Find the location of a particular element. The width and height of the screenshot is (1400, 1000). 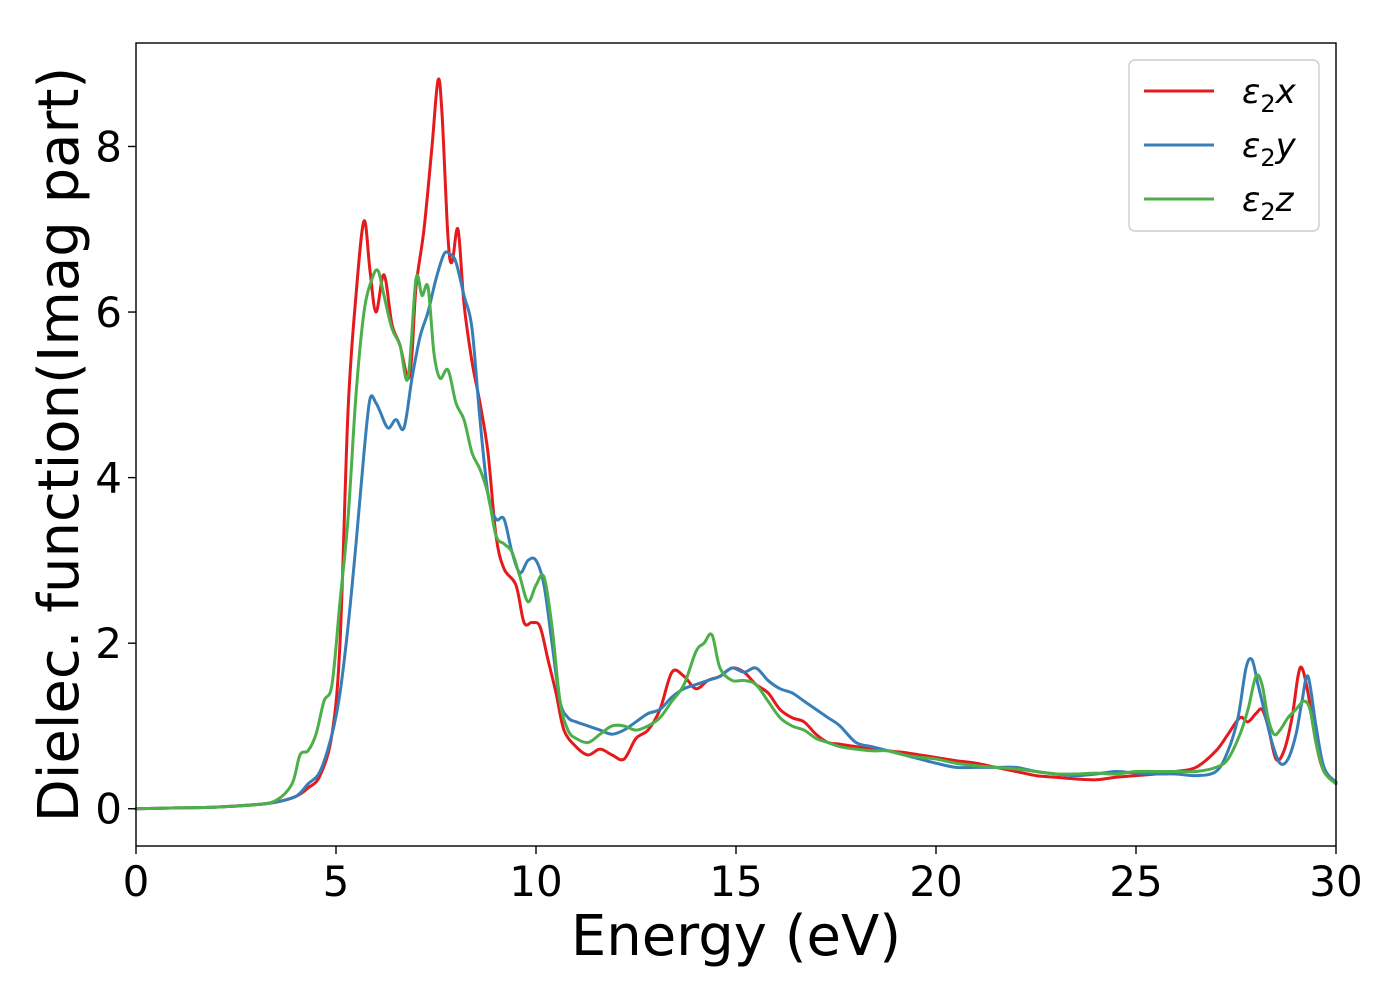

x-tick-label: 20 is located at coordinates (935, 881).